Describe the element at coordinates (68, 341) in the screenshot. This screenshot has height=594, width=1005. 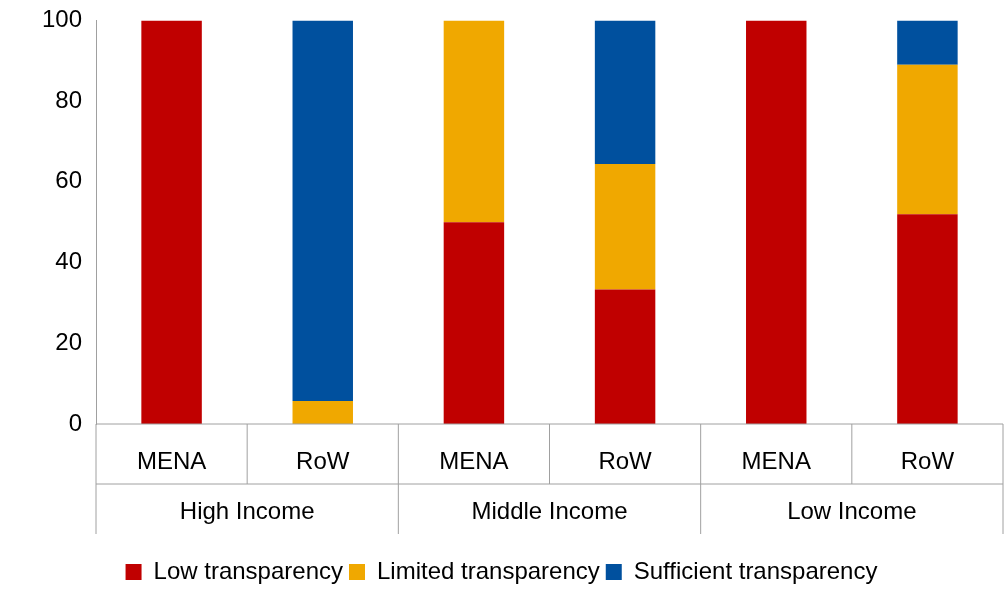
I see `y-tick-label: 20` at that location.